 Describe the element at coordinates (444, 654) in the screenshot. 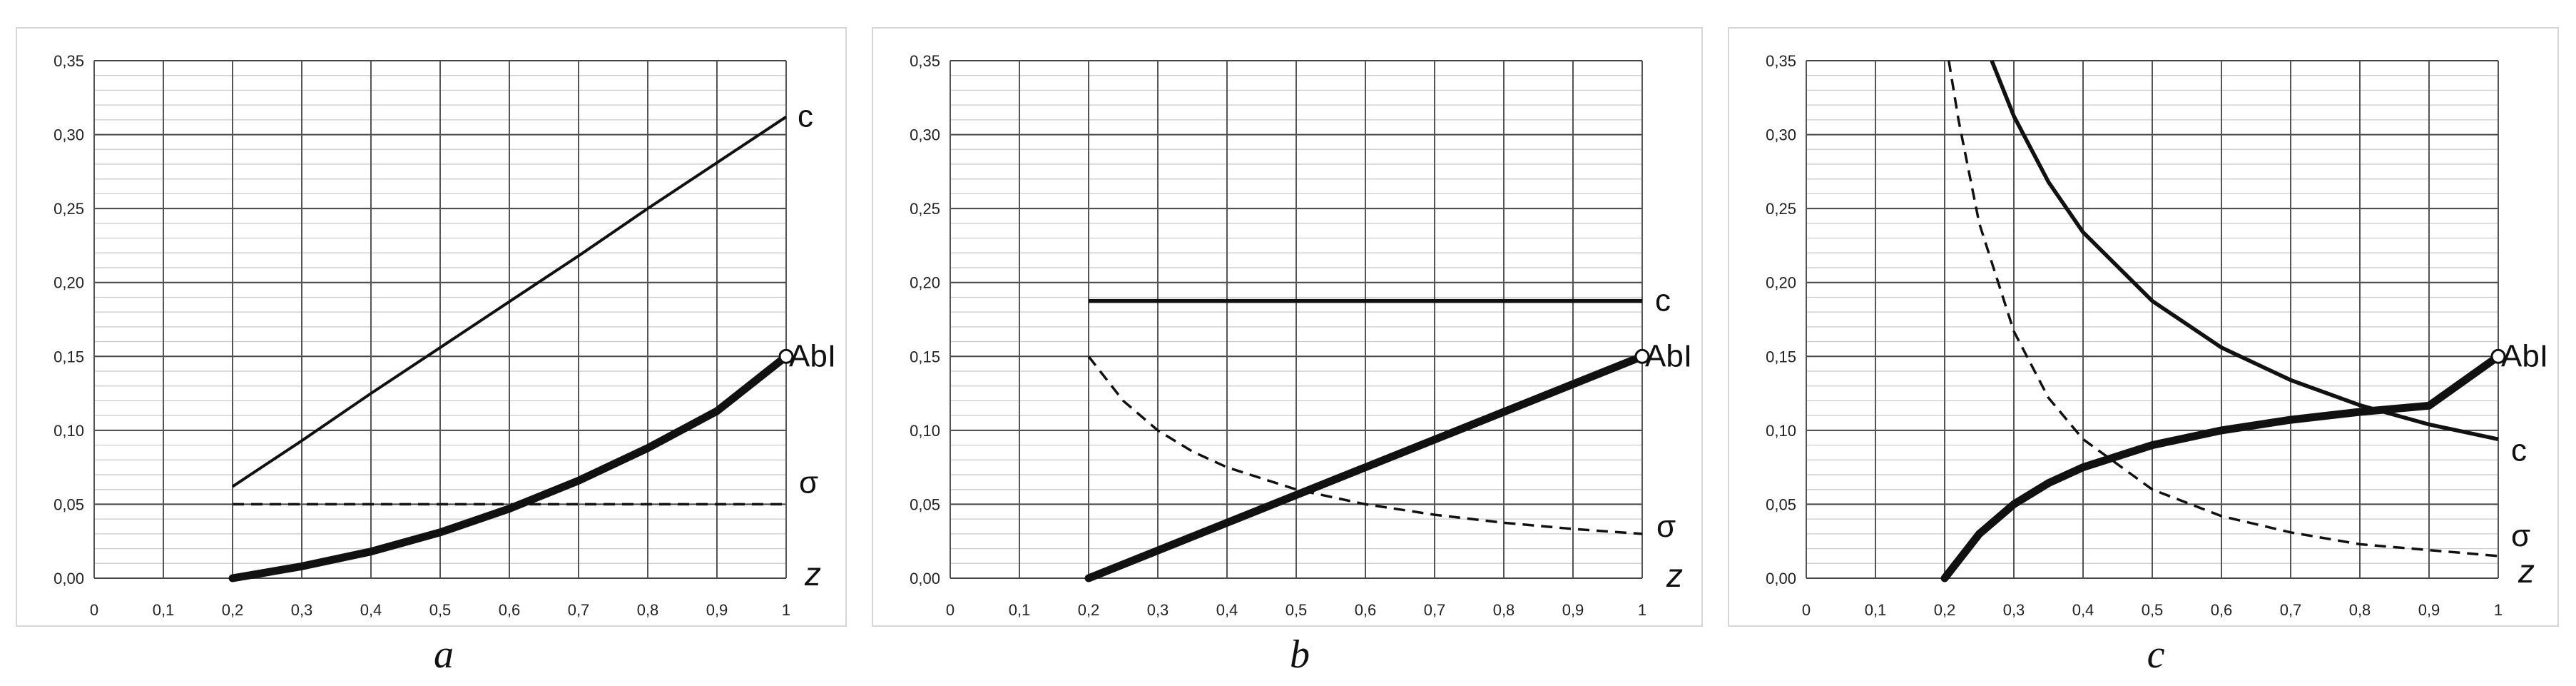

I see `panel-label-a: a` at that location.